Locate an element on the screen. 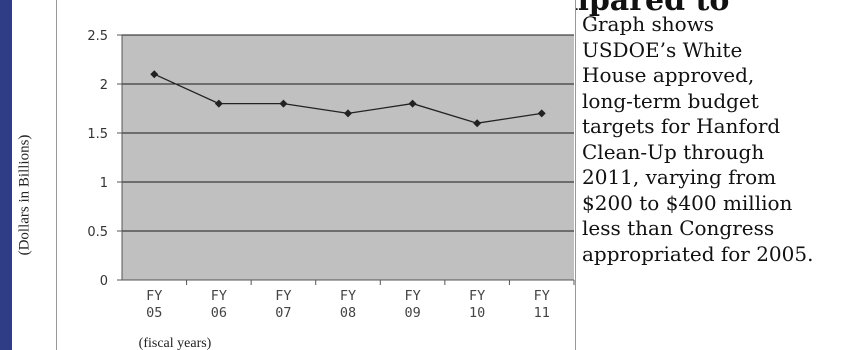 This screenshot has width=856, height=350. description-line: House approved, is located at coordinates (668, 75).